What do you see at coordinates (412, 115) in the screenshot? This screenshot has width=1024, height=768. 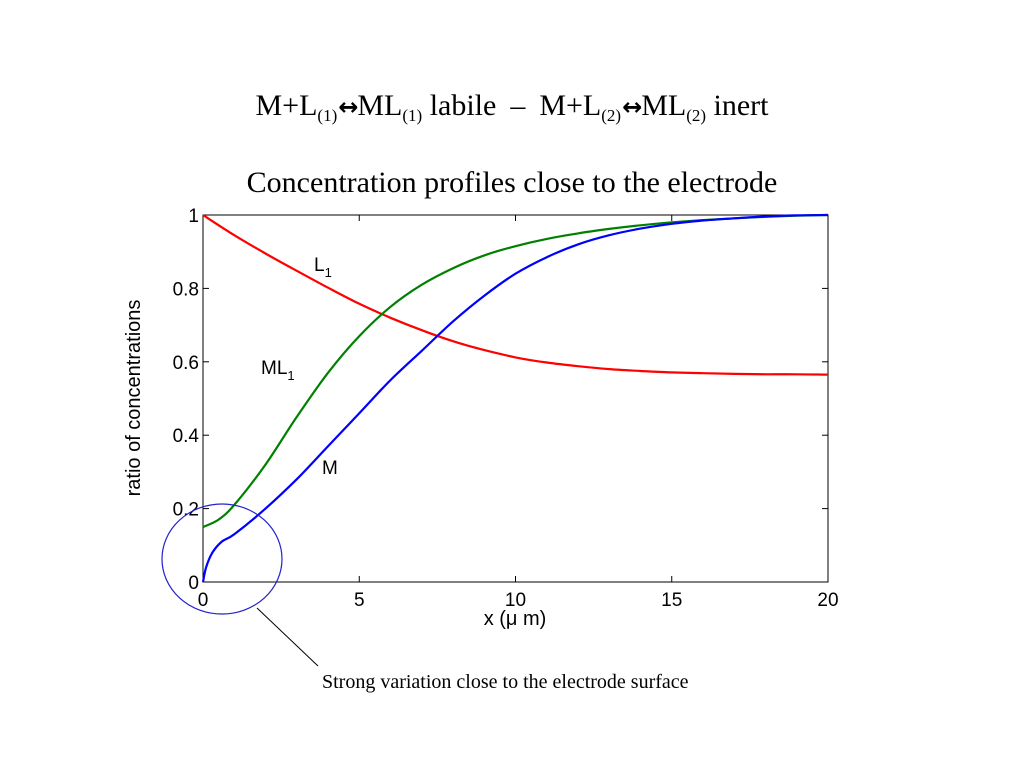 I see `reaction-sub-2: (1)` at bounding box center [412, 115].